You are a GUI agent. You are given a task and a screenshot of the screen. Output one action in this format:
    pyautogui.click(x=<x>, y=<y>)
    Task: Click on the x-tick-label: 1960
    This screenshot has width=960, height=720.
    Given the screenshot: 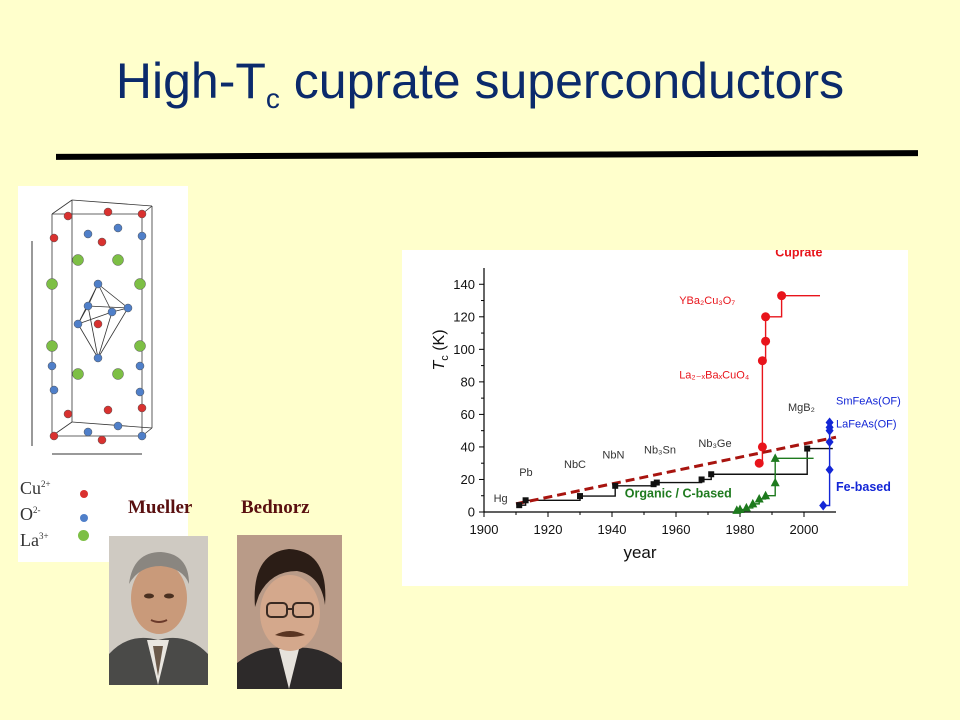 What is the action you would take?
    pyautogui.click(x=676, y=529)
    